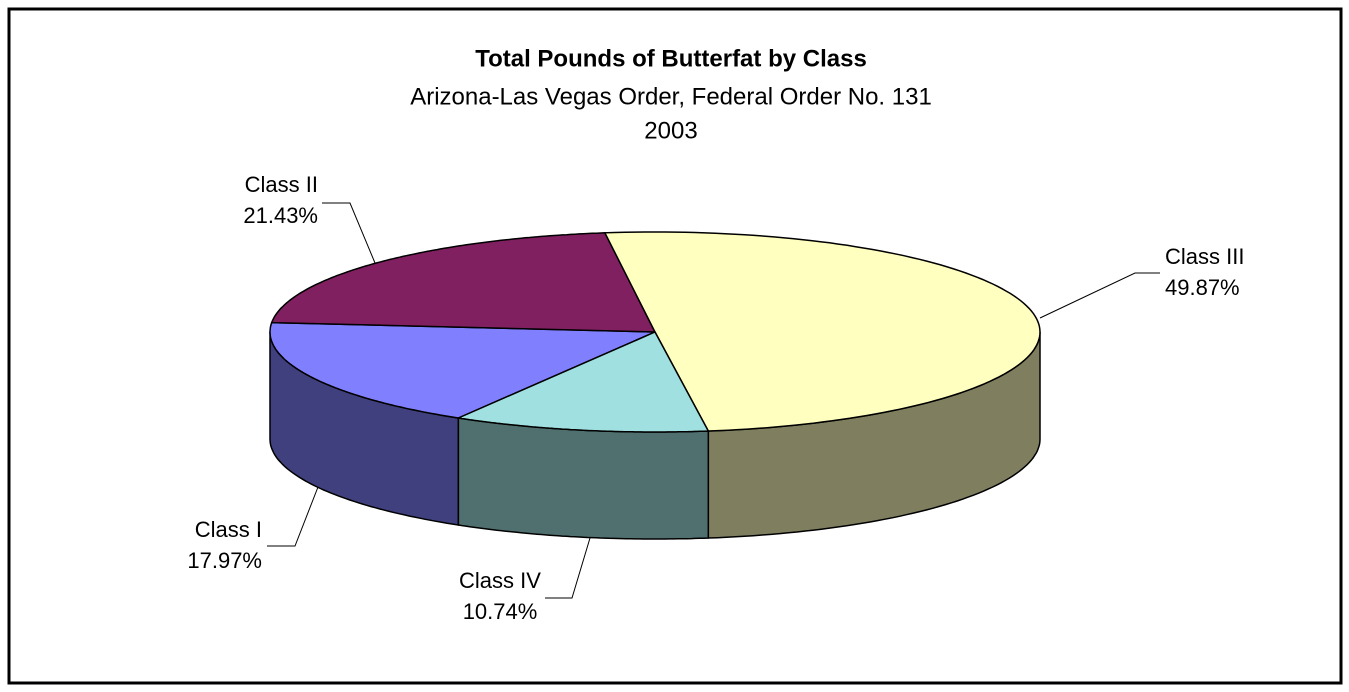 This screenshot has height=692, width=1349. Describe the element at coordinates (1204, 256) in the screenshot. I see `slice-label: Class III` at that location.